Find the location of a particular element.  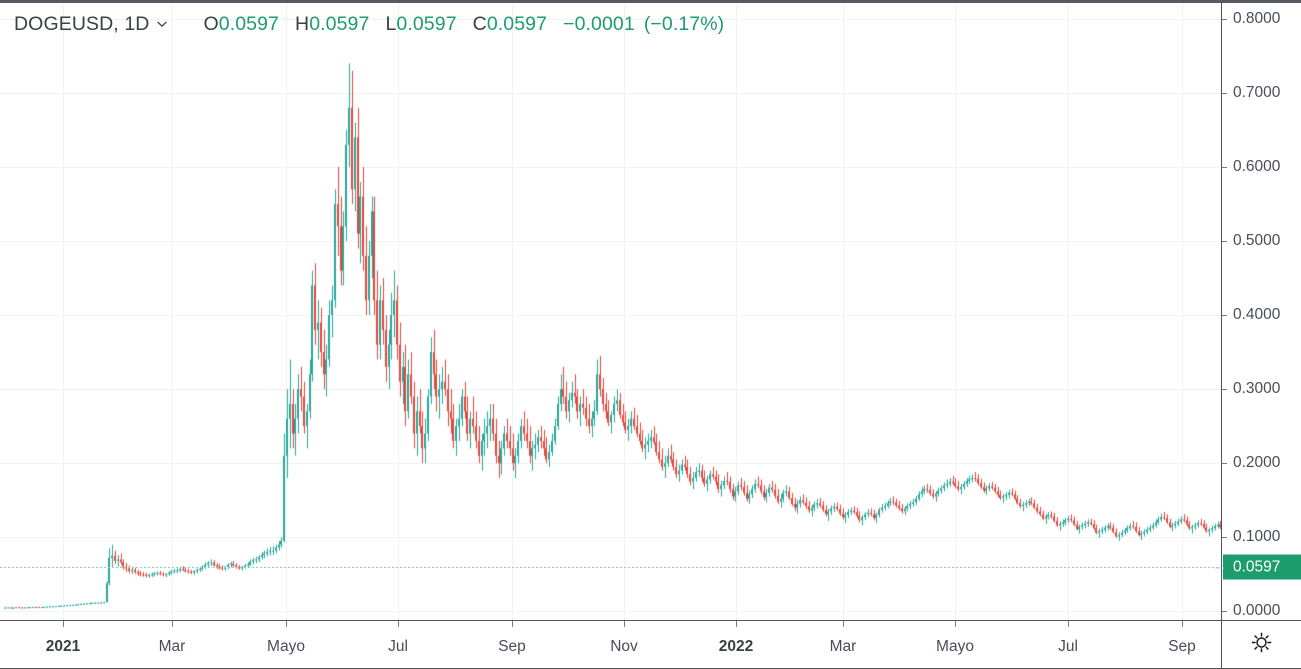

ohlc-open: O0.0597 is located at coordinates (241, 24).